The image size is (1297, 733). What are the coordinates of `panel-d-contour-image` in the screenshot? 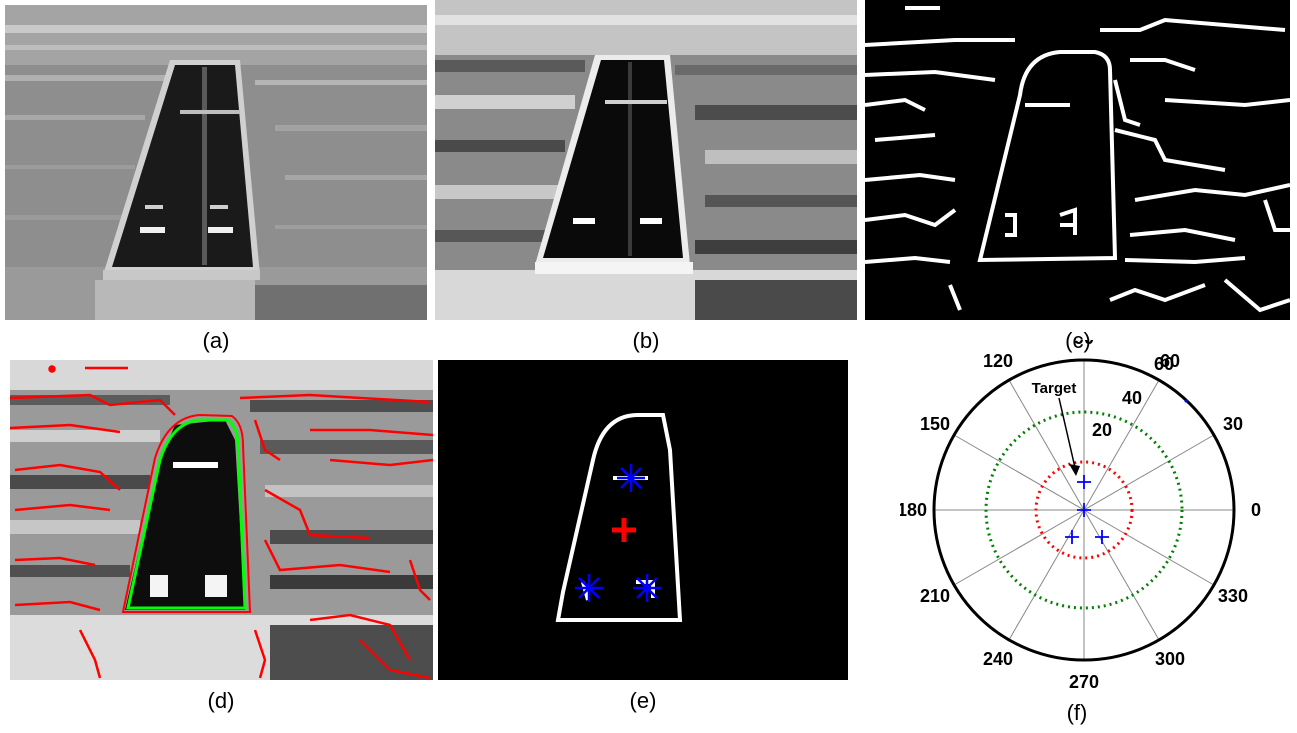 It's located at (221, 520).